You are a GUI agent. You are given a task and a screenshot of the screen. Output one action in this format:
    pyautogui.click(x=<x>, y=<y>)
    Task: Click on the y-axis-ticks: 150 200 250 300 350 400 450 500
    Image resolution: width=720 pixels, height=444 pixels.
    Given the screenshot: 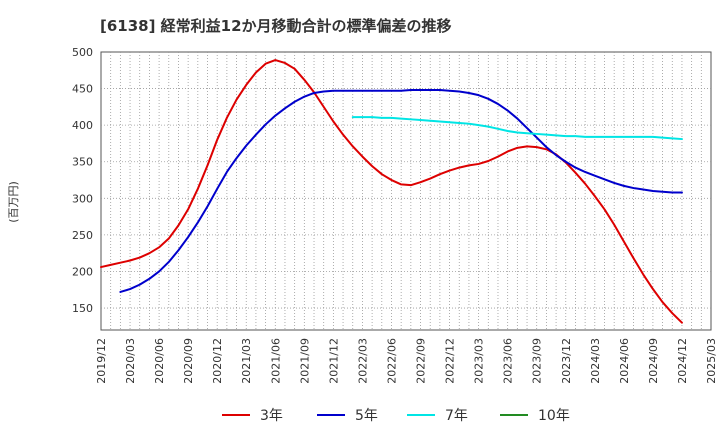 What is the action you would take?
    pyautogui.click(x=82, y=180)
    